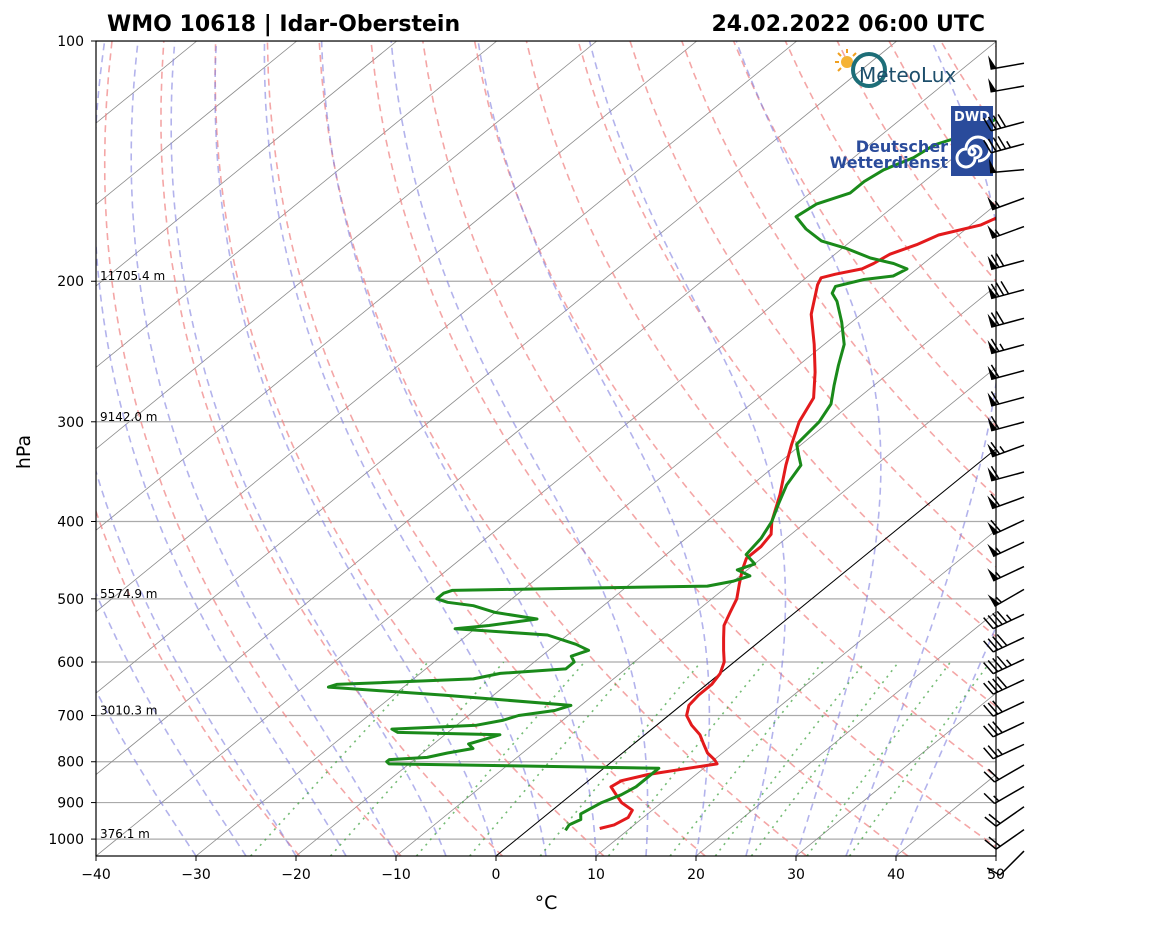 The image size is (1160, 925). What do you see at coordinates (129, 594) in the screenshot?
I see `height-label: 5574.9 m` at bounding box center [129, 594].